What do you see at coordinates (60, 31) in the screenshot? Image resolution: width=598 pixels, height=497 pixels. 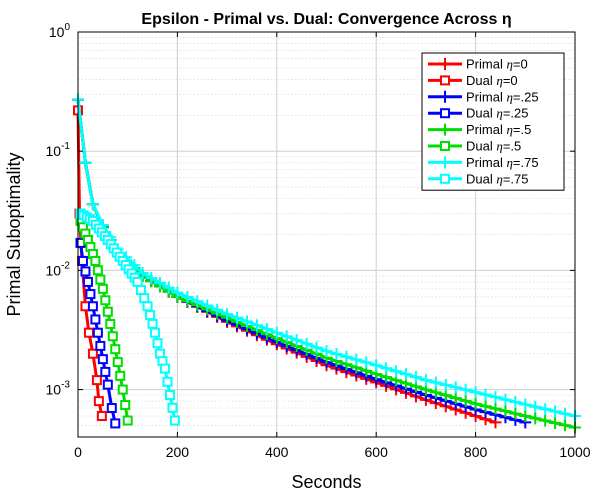 I see `y-tick-label: 10⁰` at bounding box center [60, 31].